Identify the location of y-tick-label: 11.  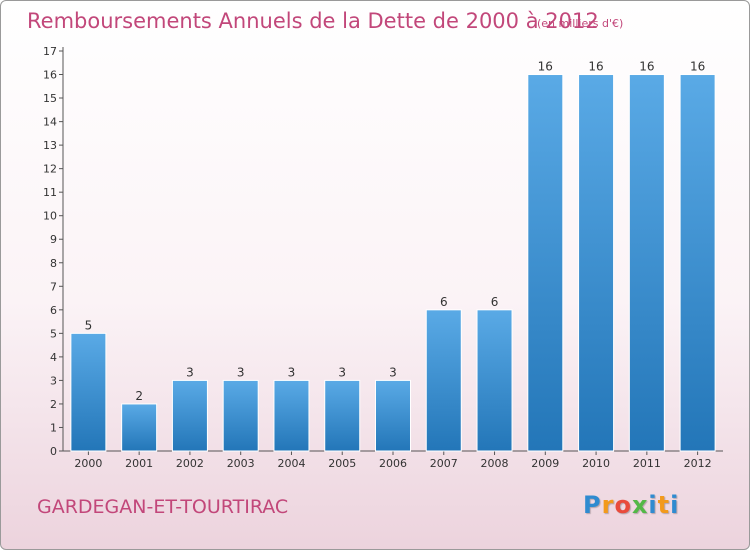
(50, 192).